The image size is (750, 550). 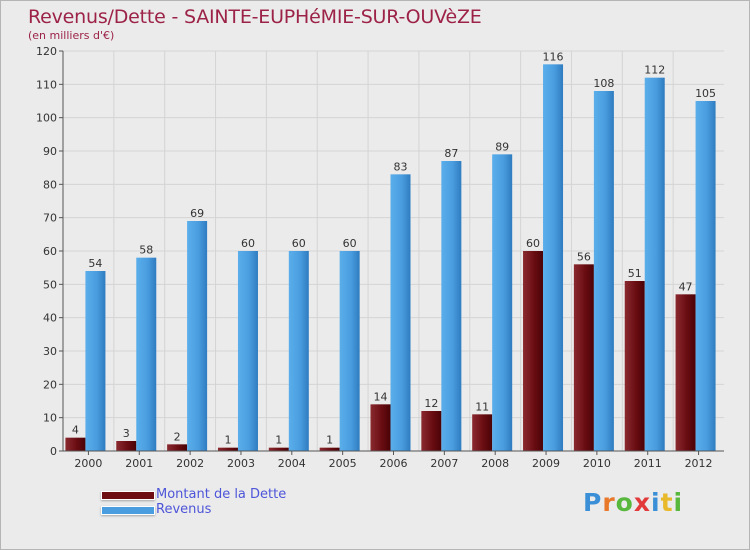 I want to click on y-tick-label: 20, so click(x=50, y=384).